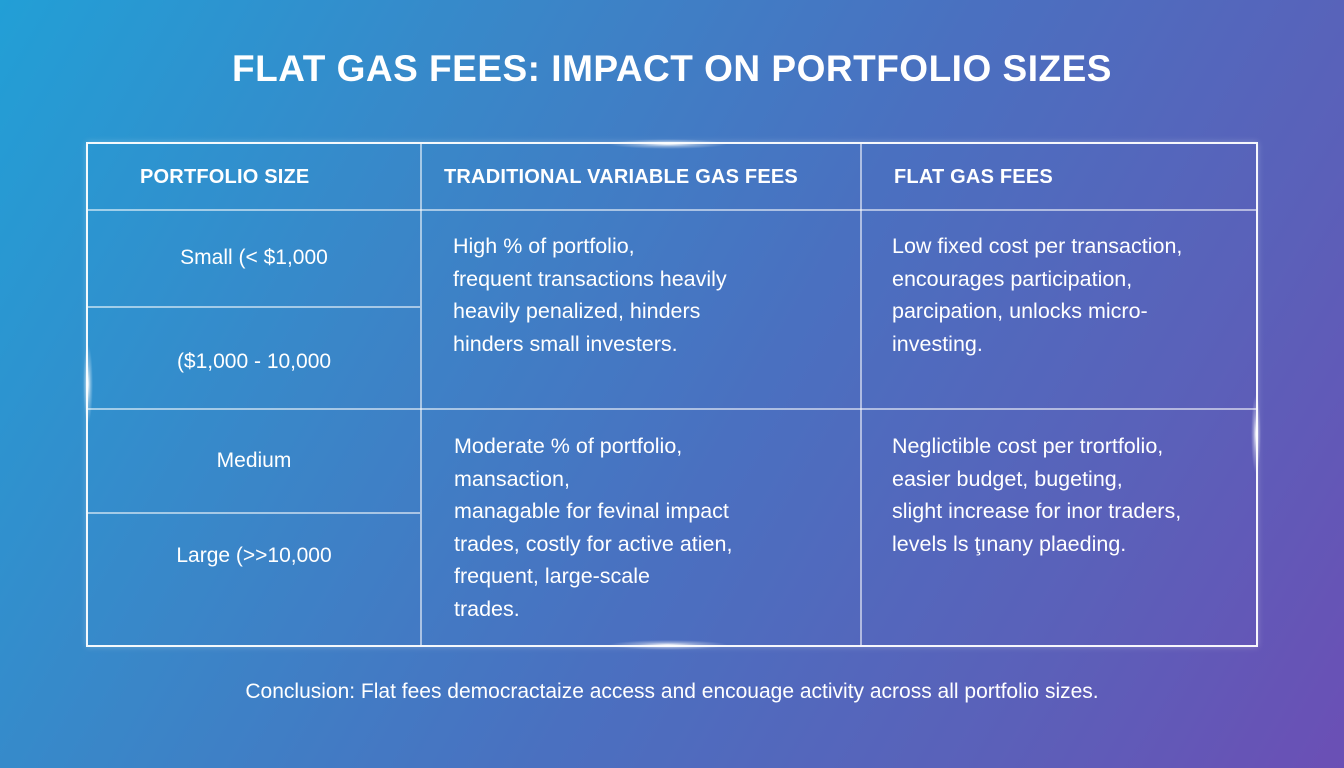 The width and height of the screenshot is (1344, 768). I want to click on group-divider, so click(672, 409).